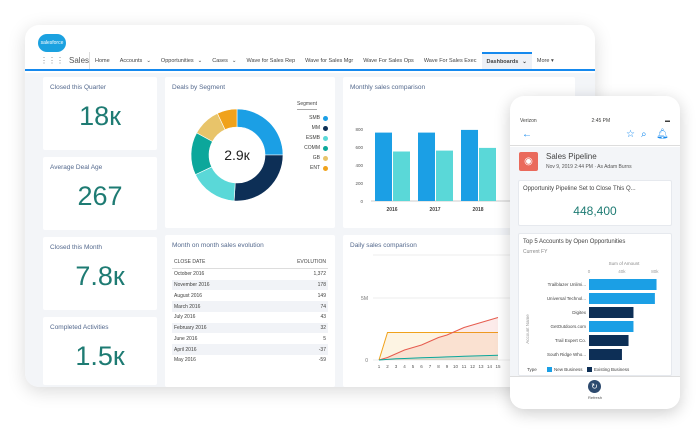 This screenshot has width=700, height=434. Describe the element at coordinates (102, 60) in the screenshot. I see `nav-item-home: Home` at that location.